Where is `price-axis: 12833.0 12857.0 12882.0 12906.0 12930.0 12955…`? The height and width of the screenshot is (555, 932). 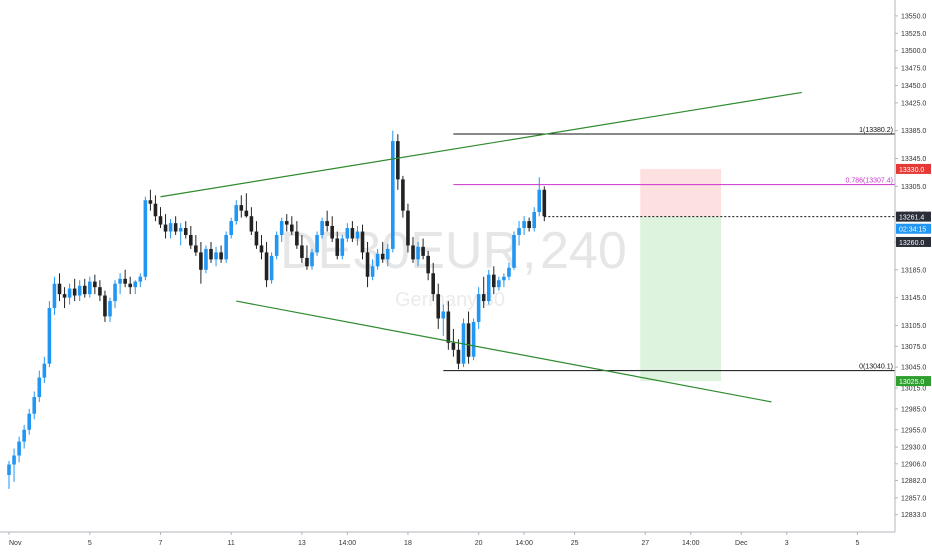 price-axis: 12833.0 12857.0 12882.0 12906.0 12930.0 12955… is located at coordinates (910, 266).